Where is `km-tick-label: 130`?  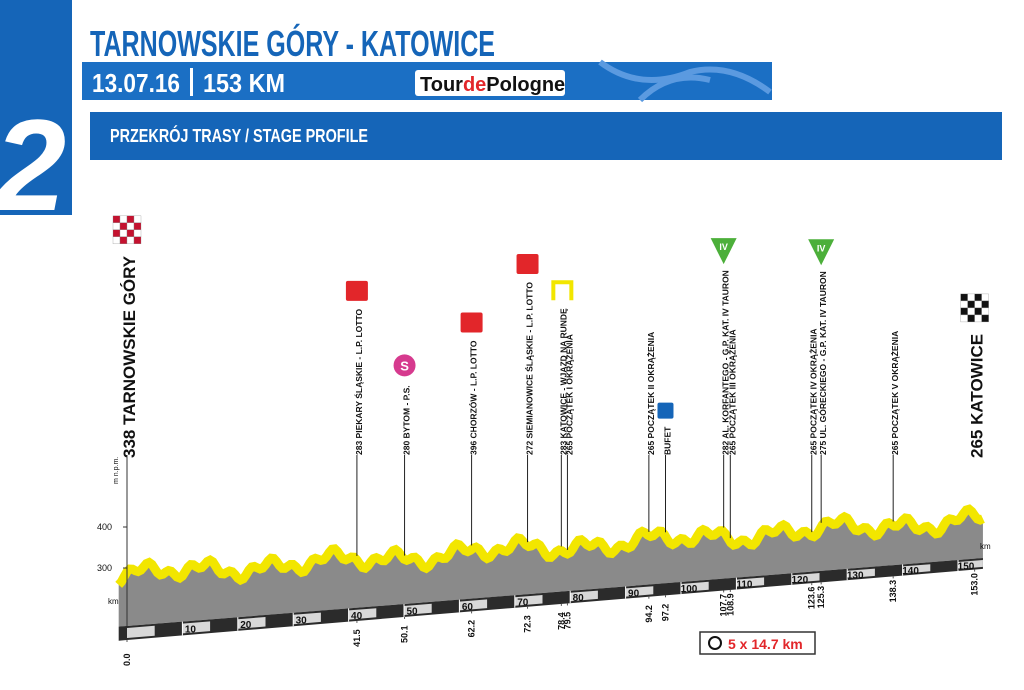
km-tick-label: 130 is located at coordinates (855, 576).